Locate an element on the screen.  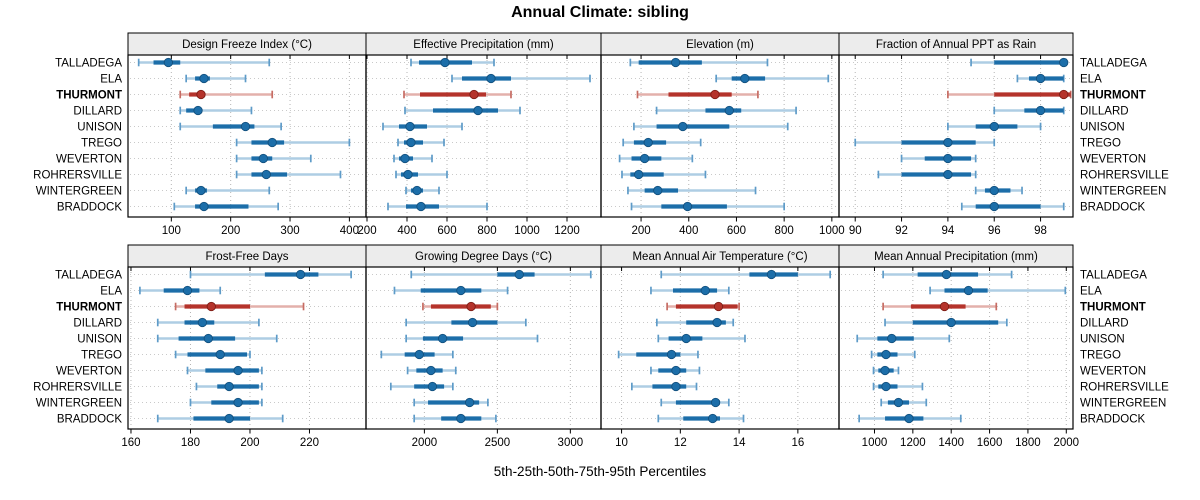
site-label-left: TALLADEGA is located at coordinates (88, 64).